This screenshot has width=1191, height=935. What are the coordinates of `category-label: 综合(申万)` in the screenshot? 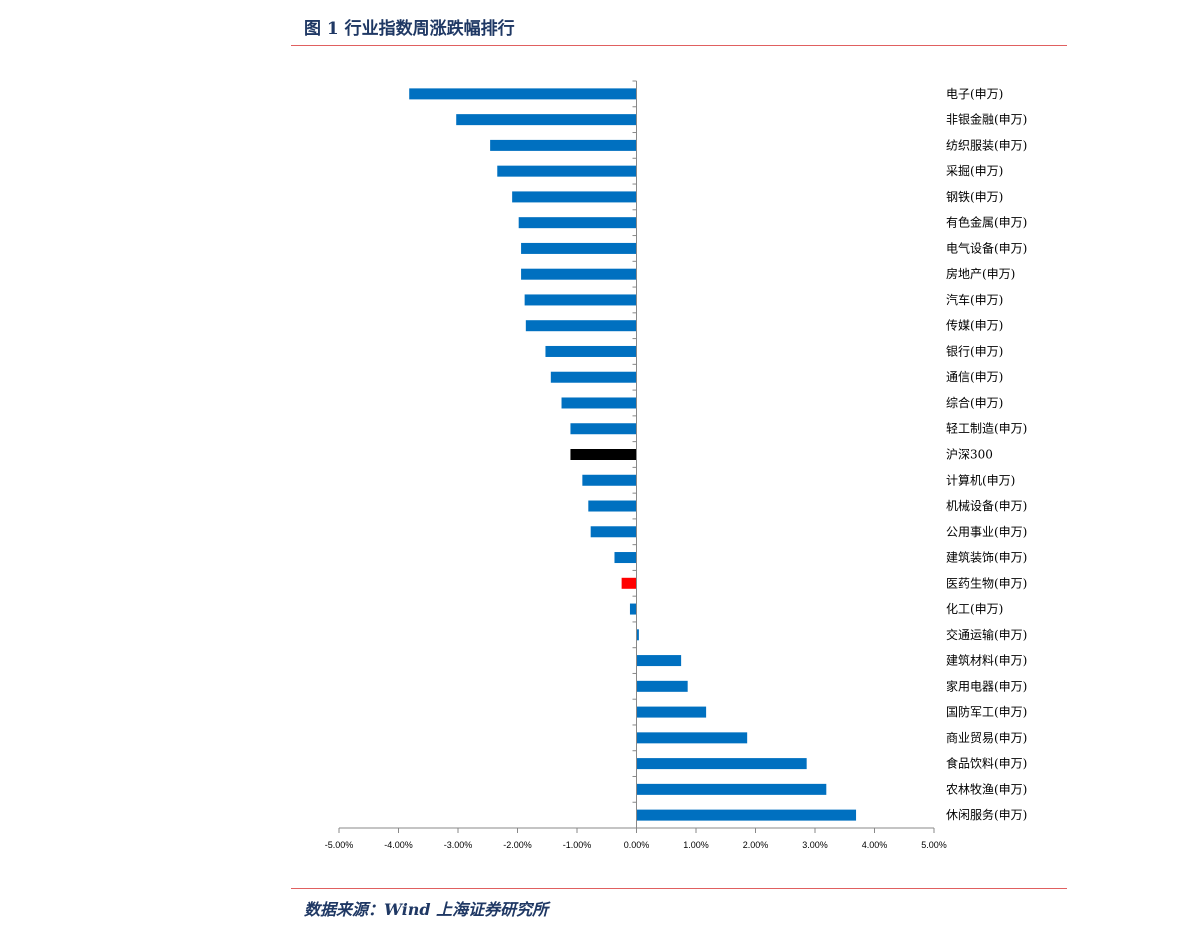 It's located at (974, 402).